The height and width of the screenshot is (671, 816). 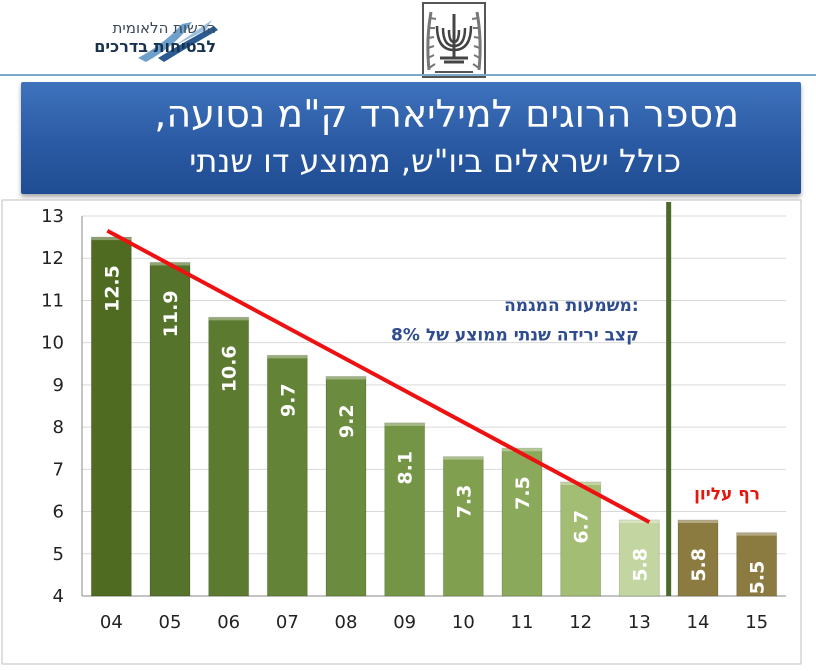 What do you see at coordinates (288, 400) in the screenshot?
I see `bar-value-label: 9.7` at bounding box center [288, 400].